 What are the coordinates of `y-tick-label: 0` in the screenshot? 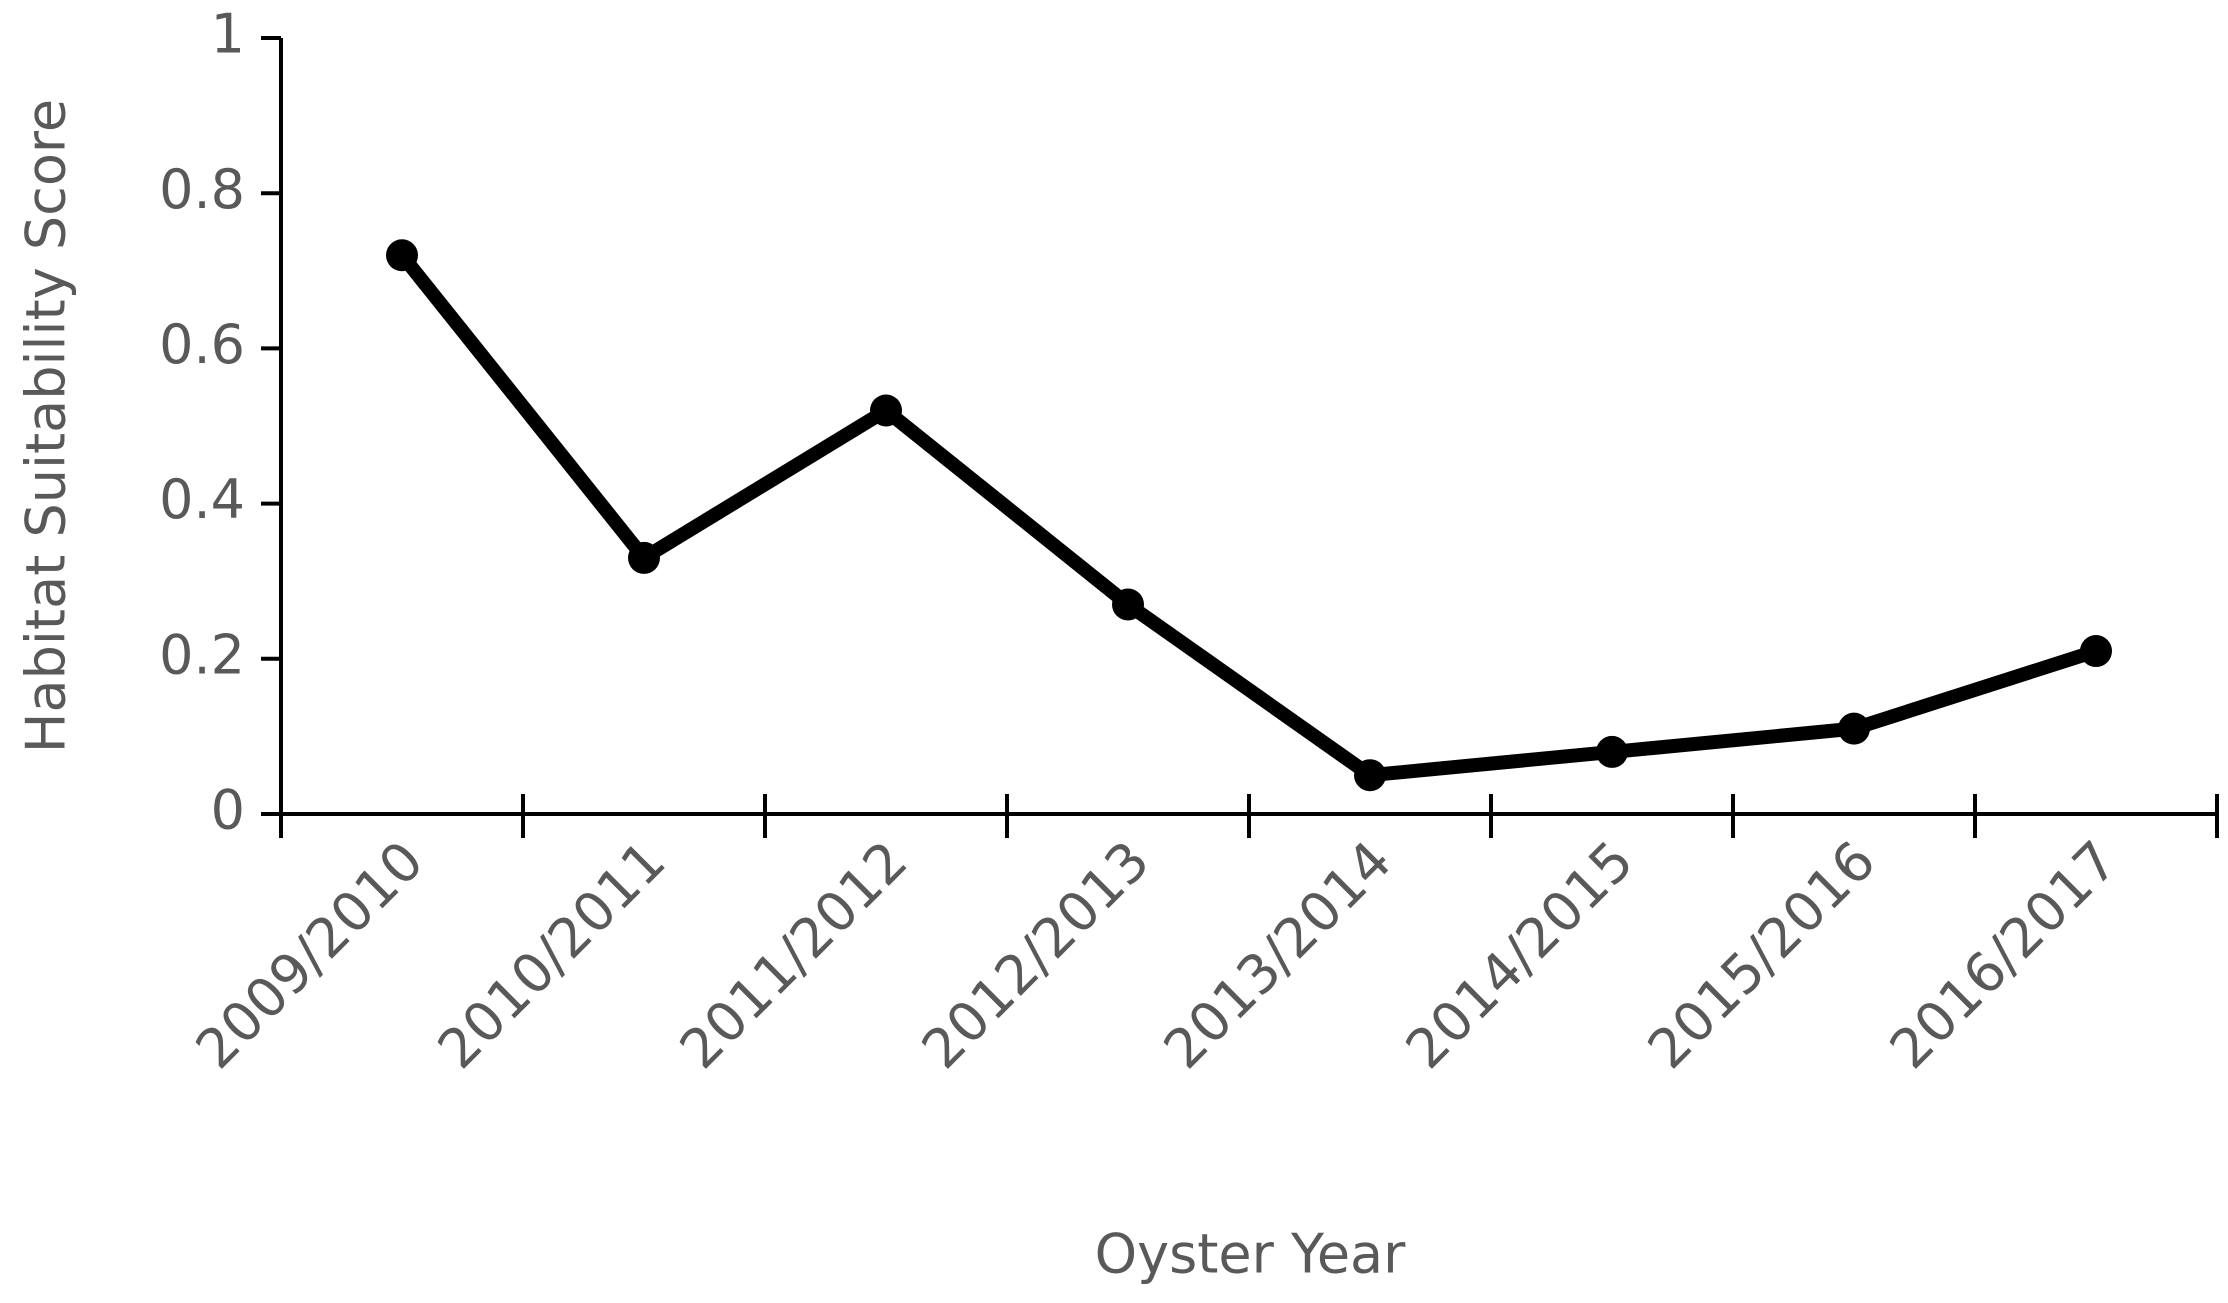 It's located at (228, 810).